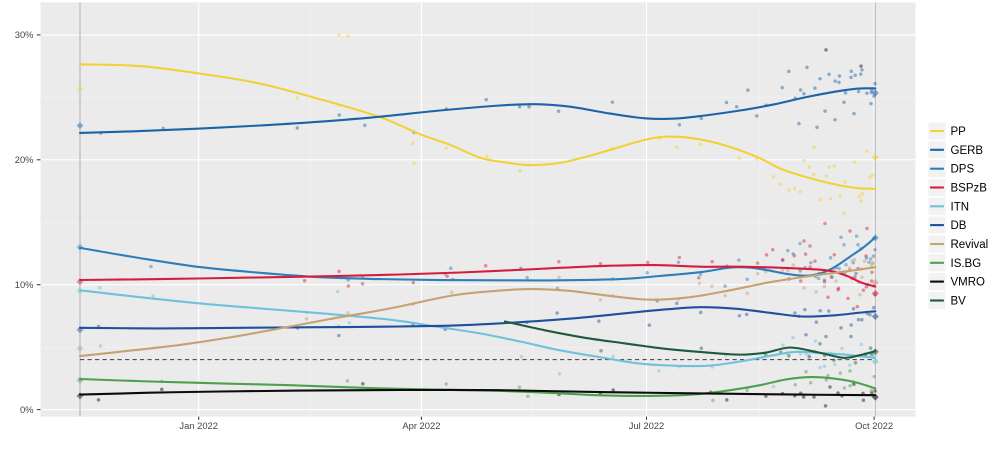 The image size is (1000, 449). I want to click on svg-text: Apr 2022, so click(421, 425).